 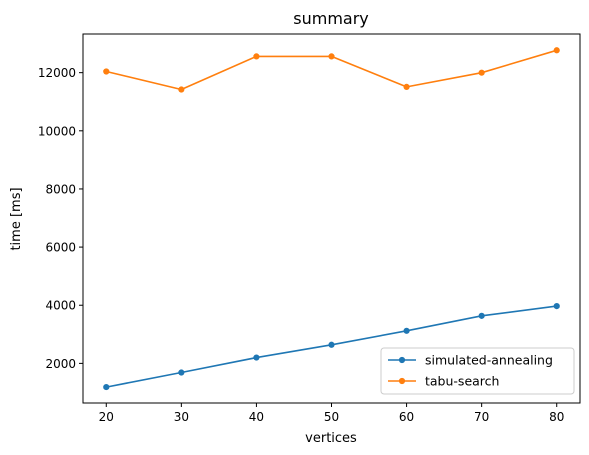 I want to click on legend-label: tabu-search, so click(x=462, y=381).